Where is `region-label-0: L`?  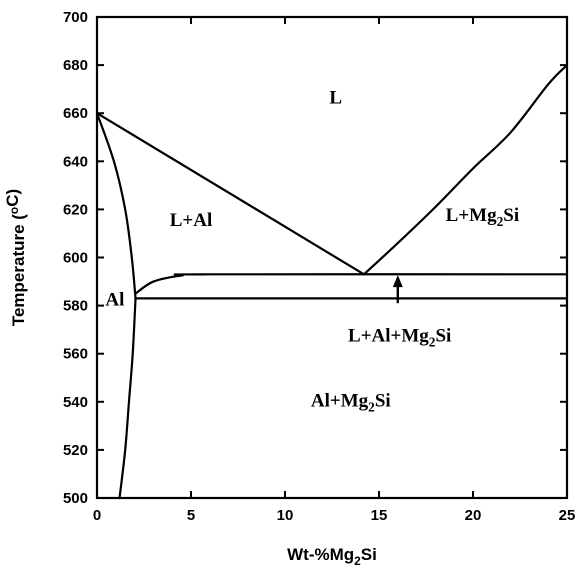 region-label-0: L is located at coordinates (335, 97).